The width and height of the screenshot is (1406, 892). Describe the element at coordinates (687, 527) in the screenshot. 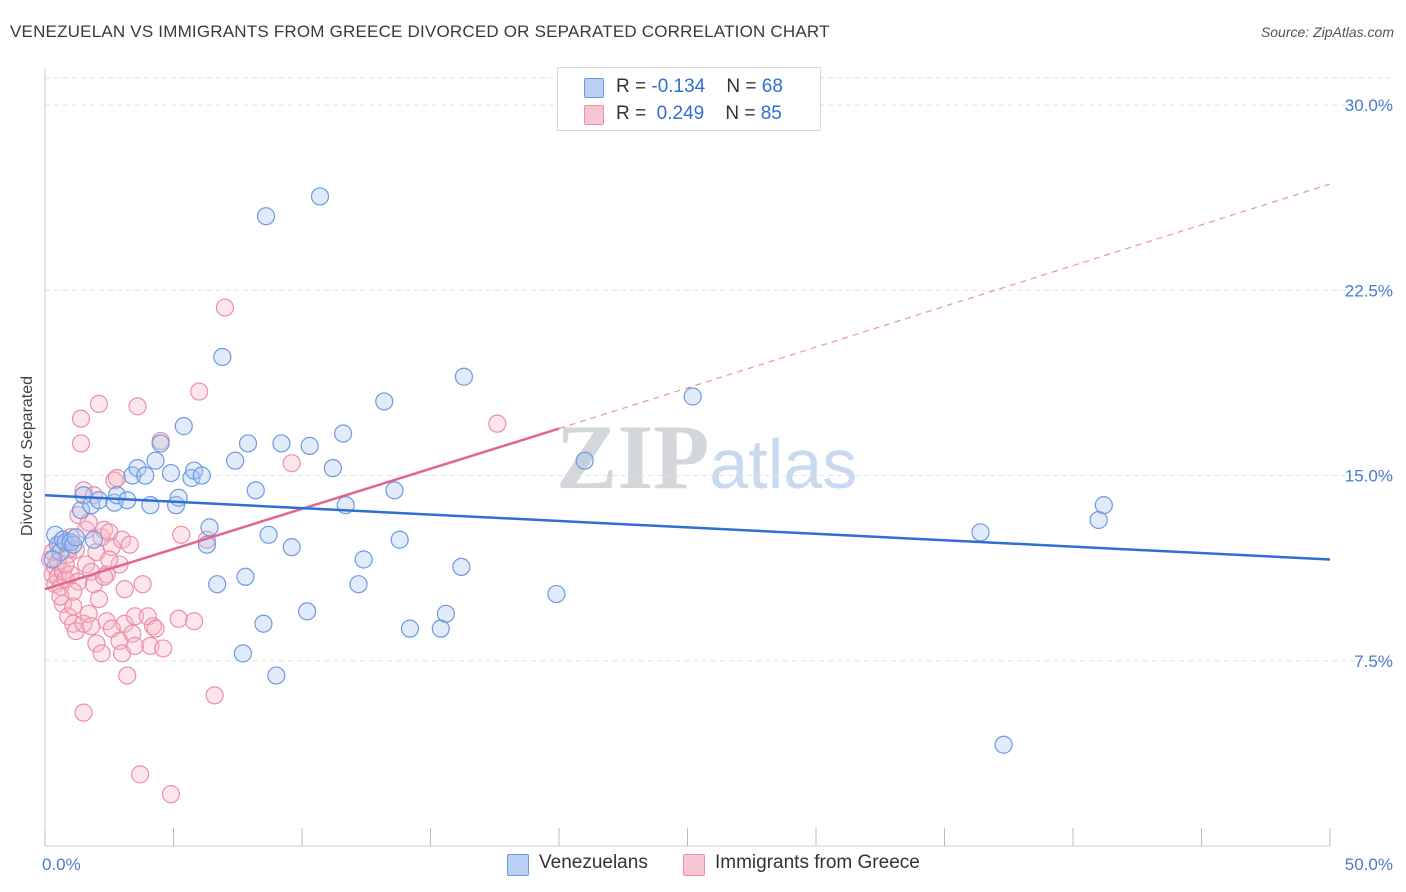

I see `venezuelan-trend-line` at that location.